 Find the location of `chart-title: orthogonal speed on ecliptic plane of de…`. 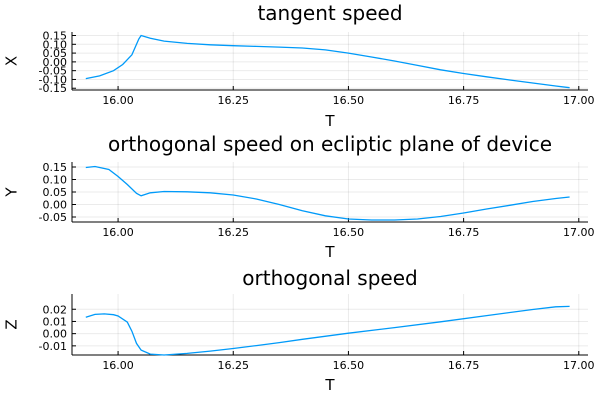

chart-title: orthogonal speed on ecliptic plane of de… is located at coordinates (330, 144).